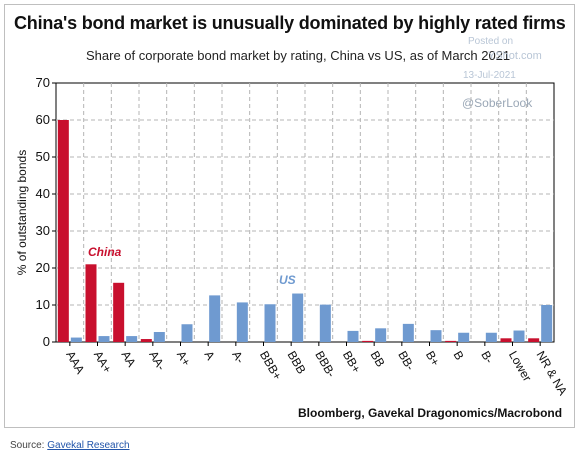 This screenshot has height=460, width=581. Describe the element at coordinates (459, 356) in the screenshot. I see `x-tick-label: B` at that location.